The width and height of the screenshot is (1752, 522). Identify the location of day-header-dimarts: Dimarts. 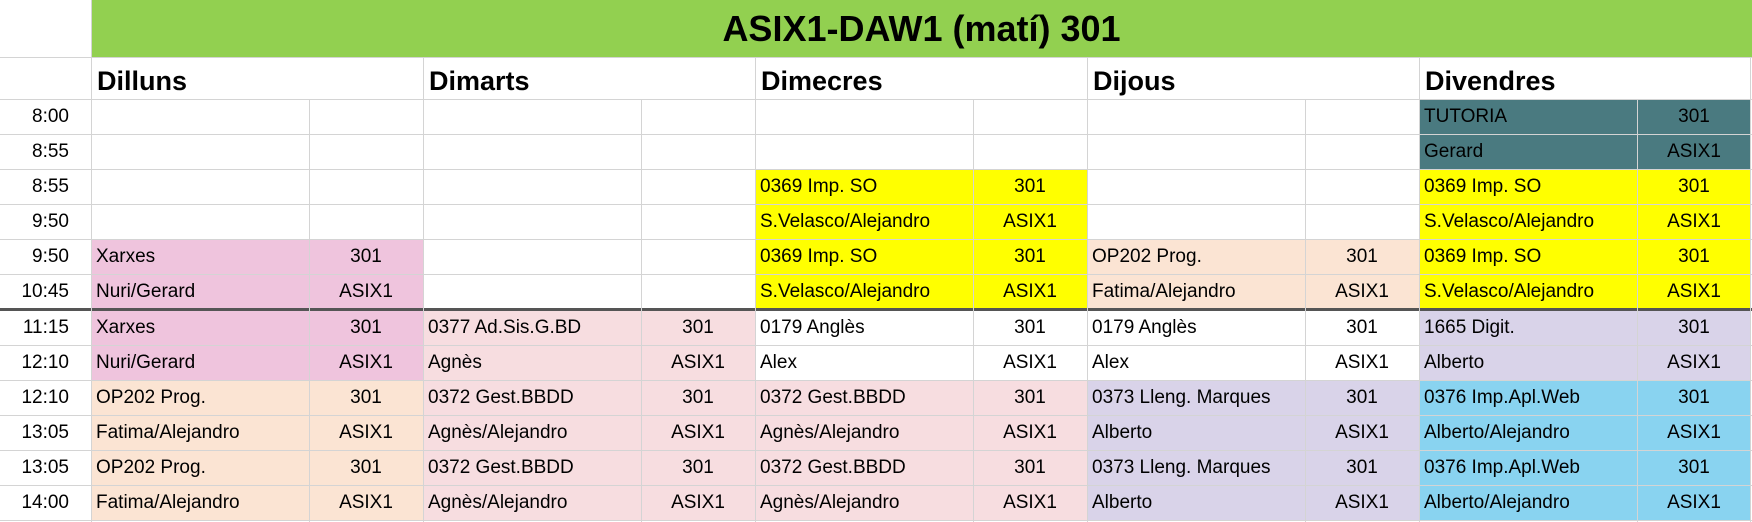
(479, 81).